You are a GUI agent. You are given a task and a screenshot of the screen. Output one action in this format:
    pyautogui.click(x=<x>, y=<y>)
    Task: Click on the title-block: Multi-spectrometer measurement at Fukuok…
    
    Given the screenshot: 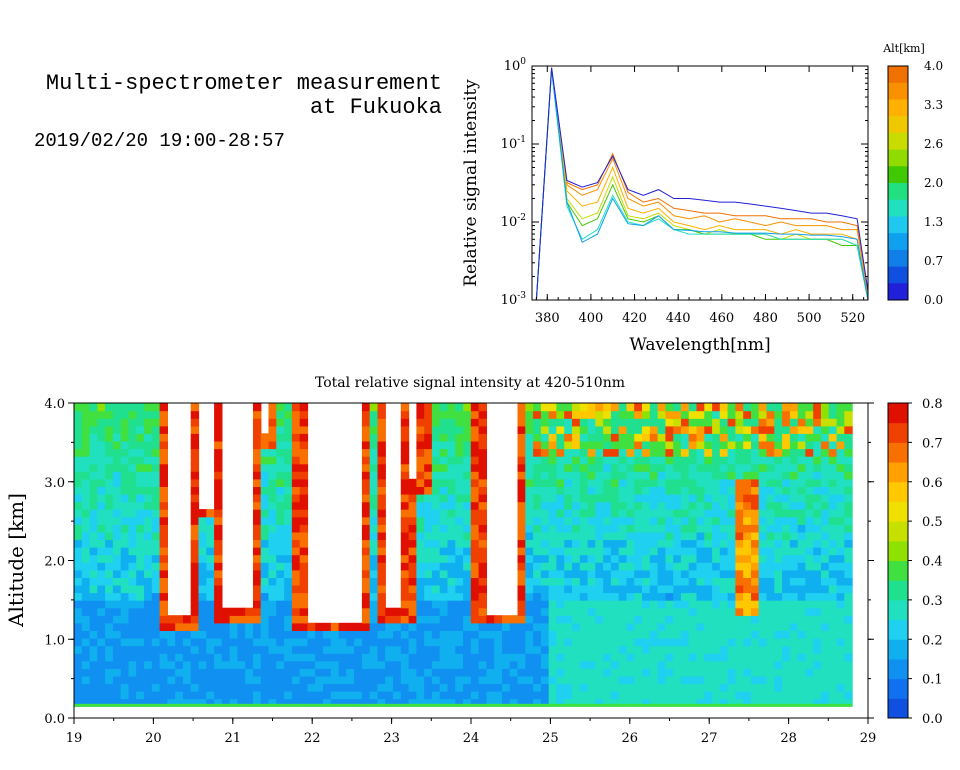 What is the action you would take?
    pyautogui.click(x=227, y=112)
    